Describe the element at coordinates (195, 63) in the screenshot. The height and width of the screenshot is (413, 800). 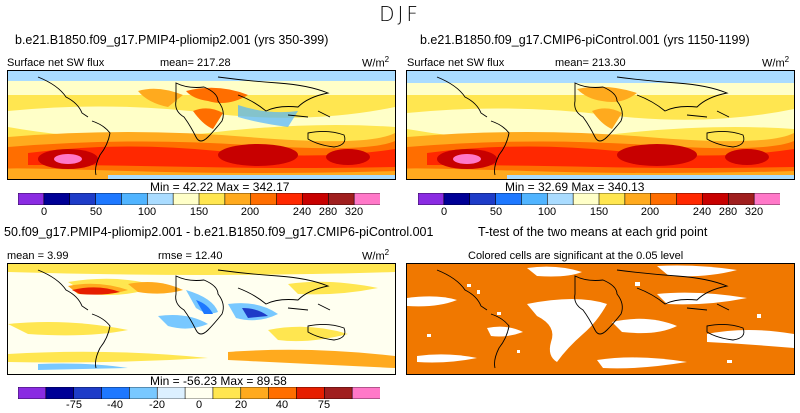
I see `panel1-mean: mean= 217.28` at that location.